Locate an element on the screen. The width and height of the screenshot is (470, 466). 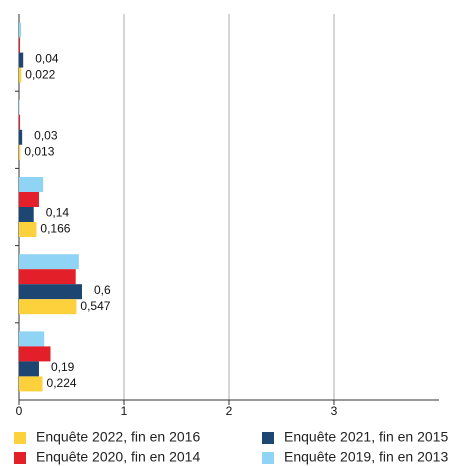
value-label: 0,224 is located at coordinates (62, 383).